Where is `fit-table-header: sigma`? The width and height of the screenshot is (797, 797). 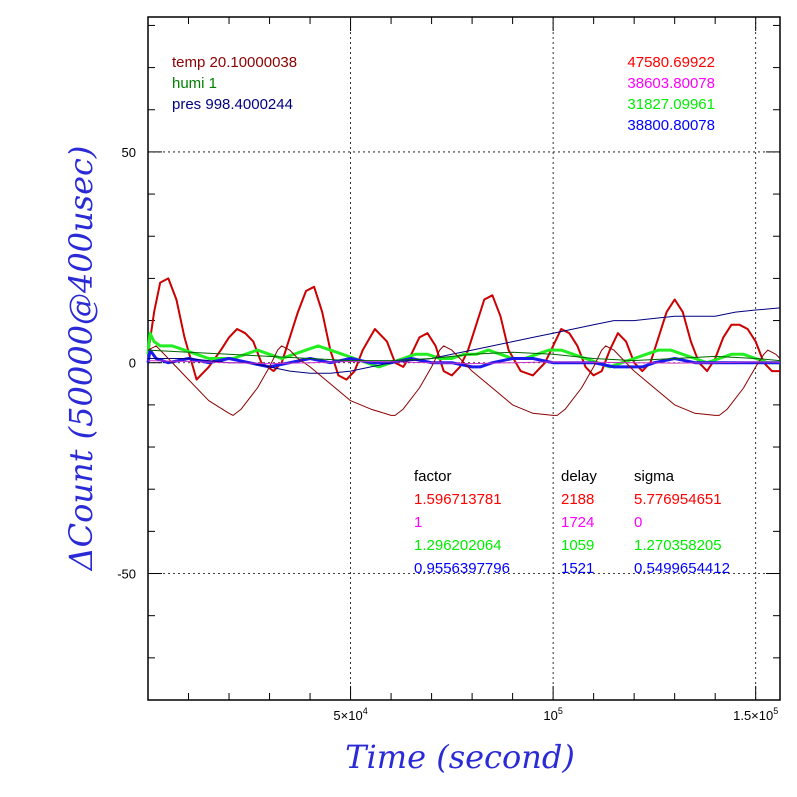 fit-table-header: sigma is located at coordinates (654, 476).